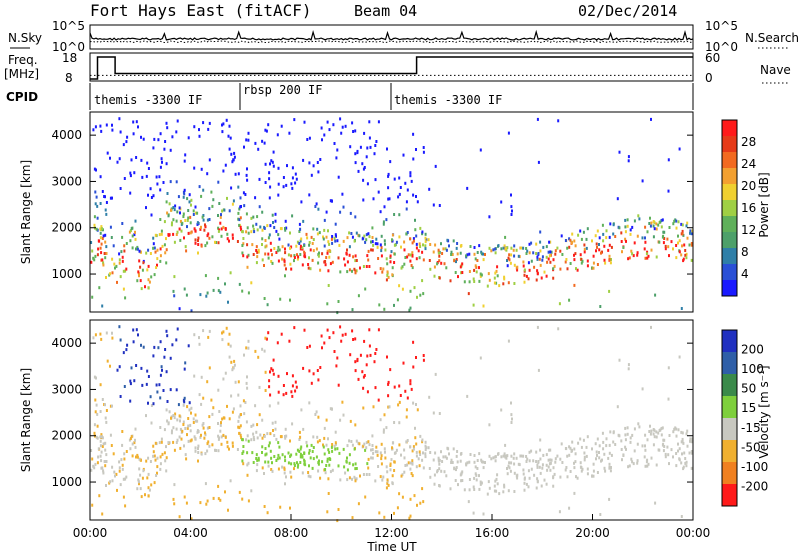  Describe the element at coordinates (752, 350) in the screenshot. I see `colorbar-tick-label: 200` at that location.